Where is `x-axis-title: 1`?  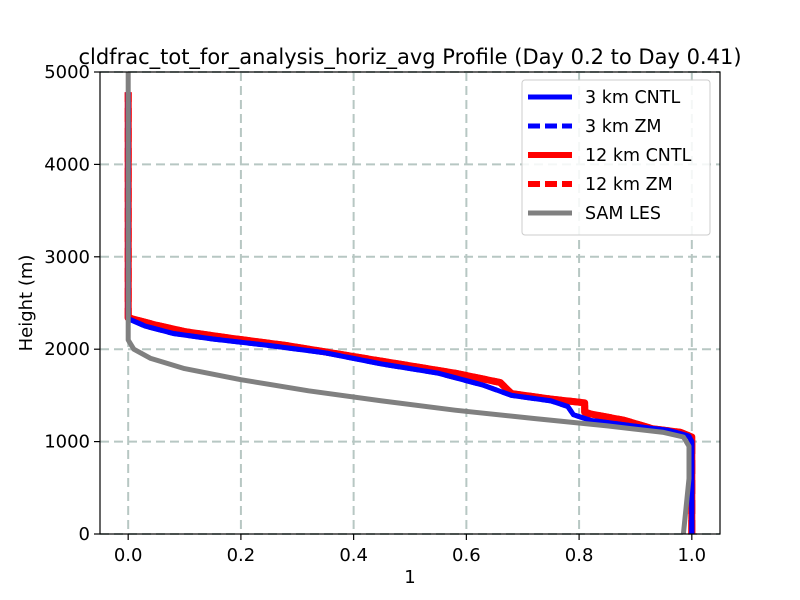
x-axis-title: 1 is located at coordinates (409, 577).